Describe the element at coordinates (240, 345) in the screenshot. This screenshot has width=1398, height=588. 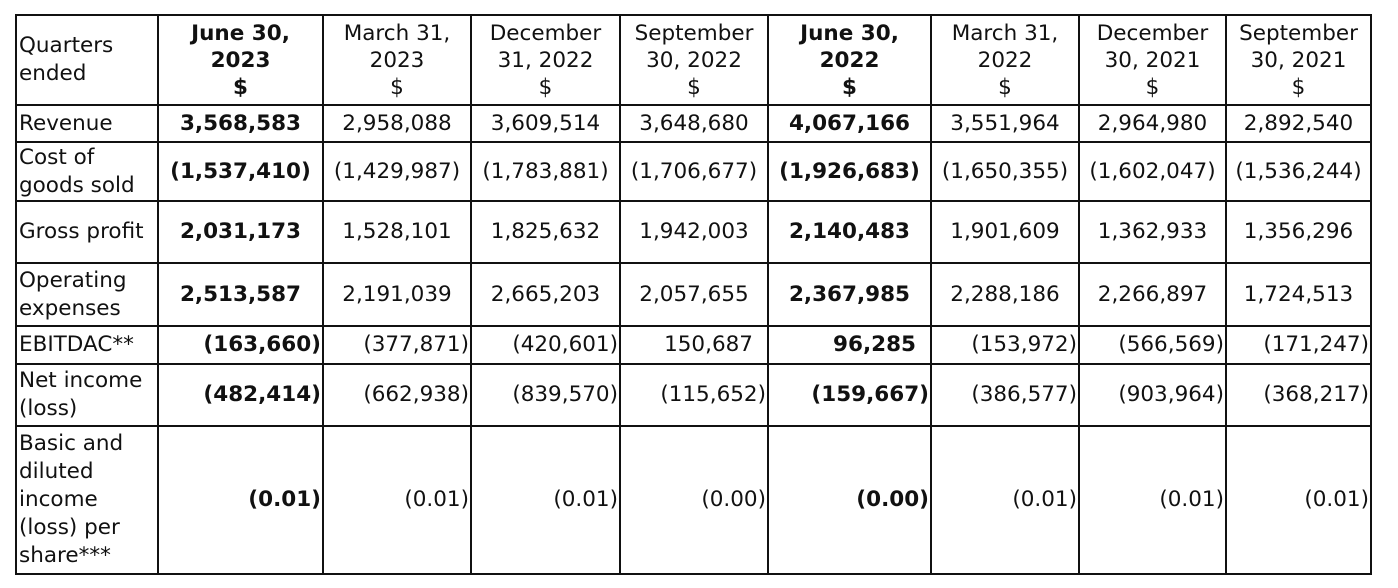
I see `value-cell: (163,660)` at that location.